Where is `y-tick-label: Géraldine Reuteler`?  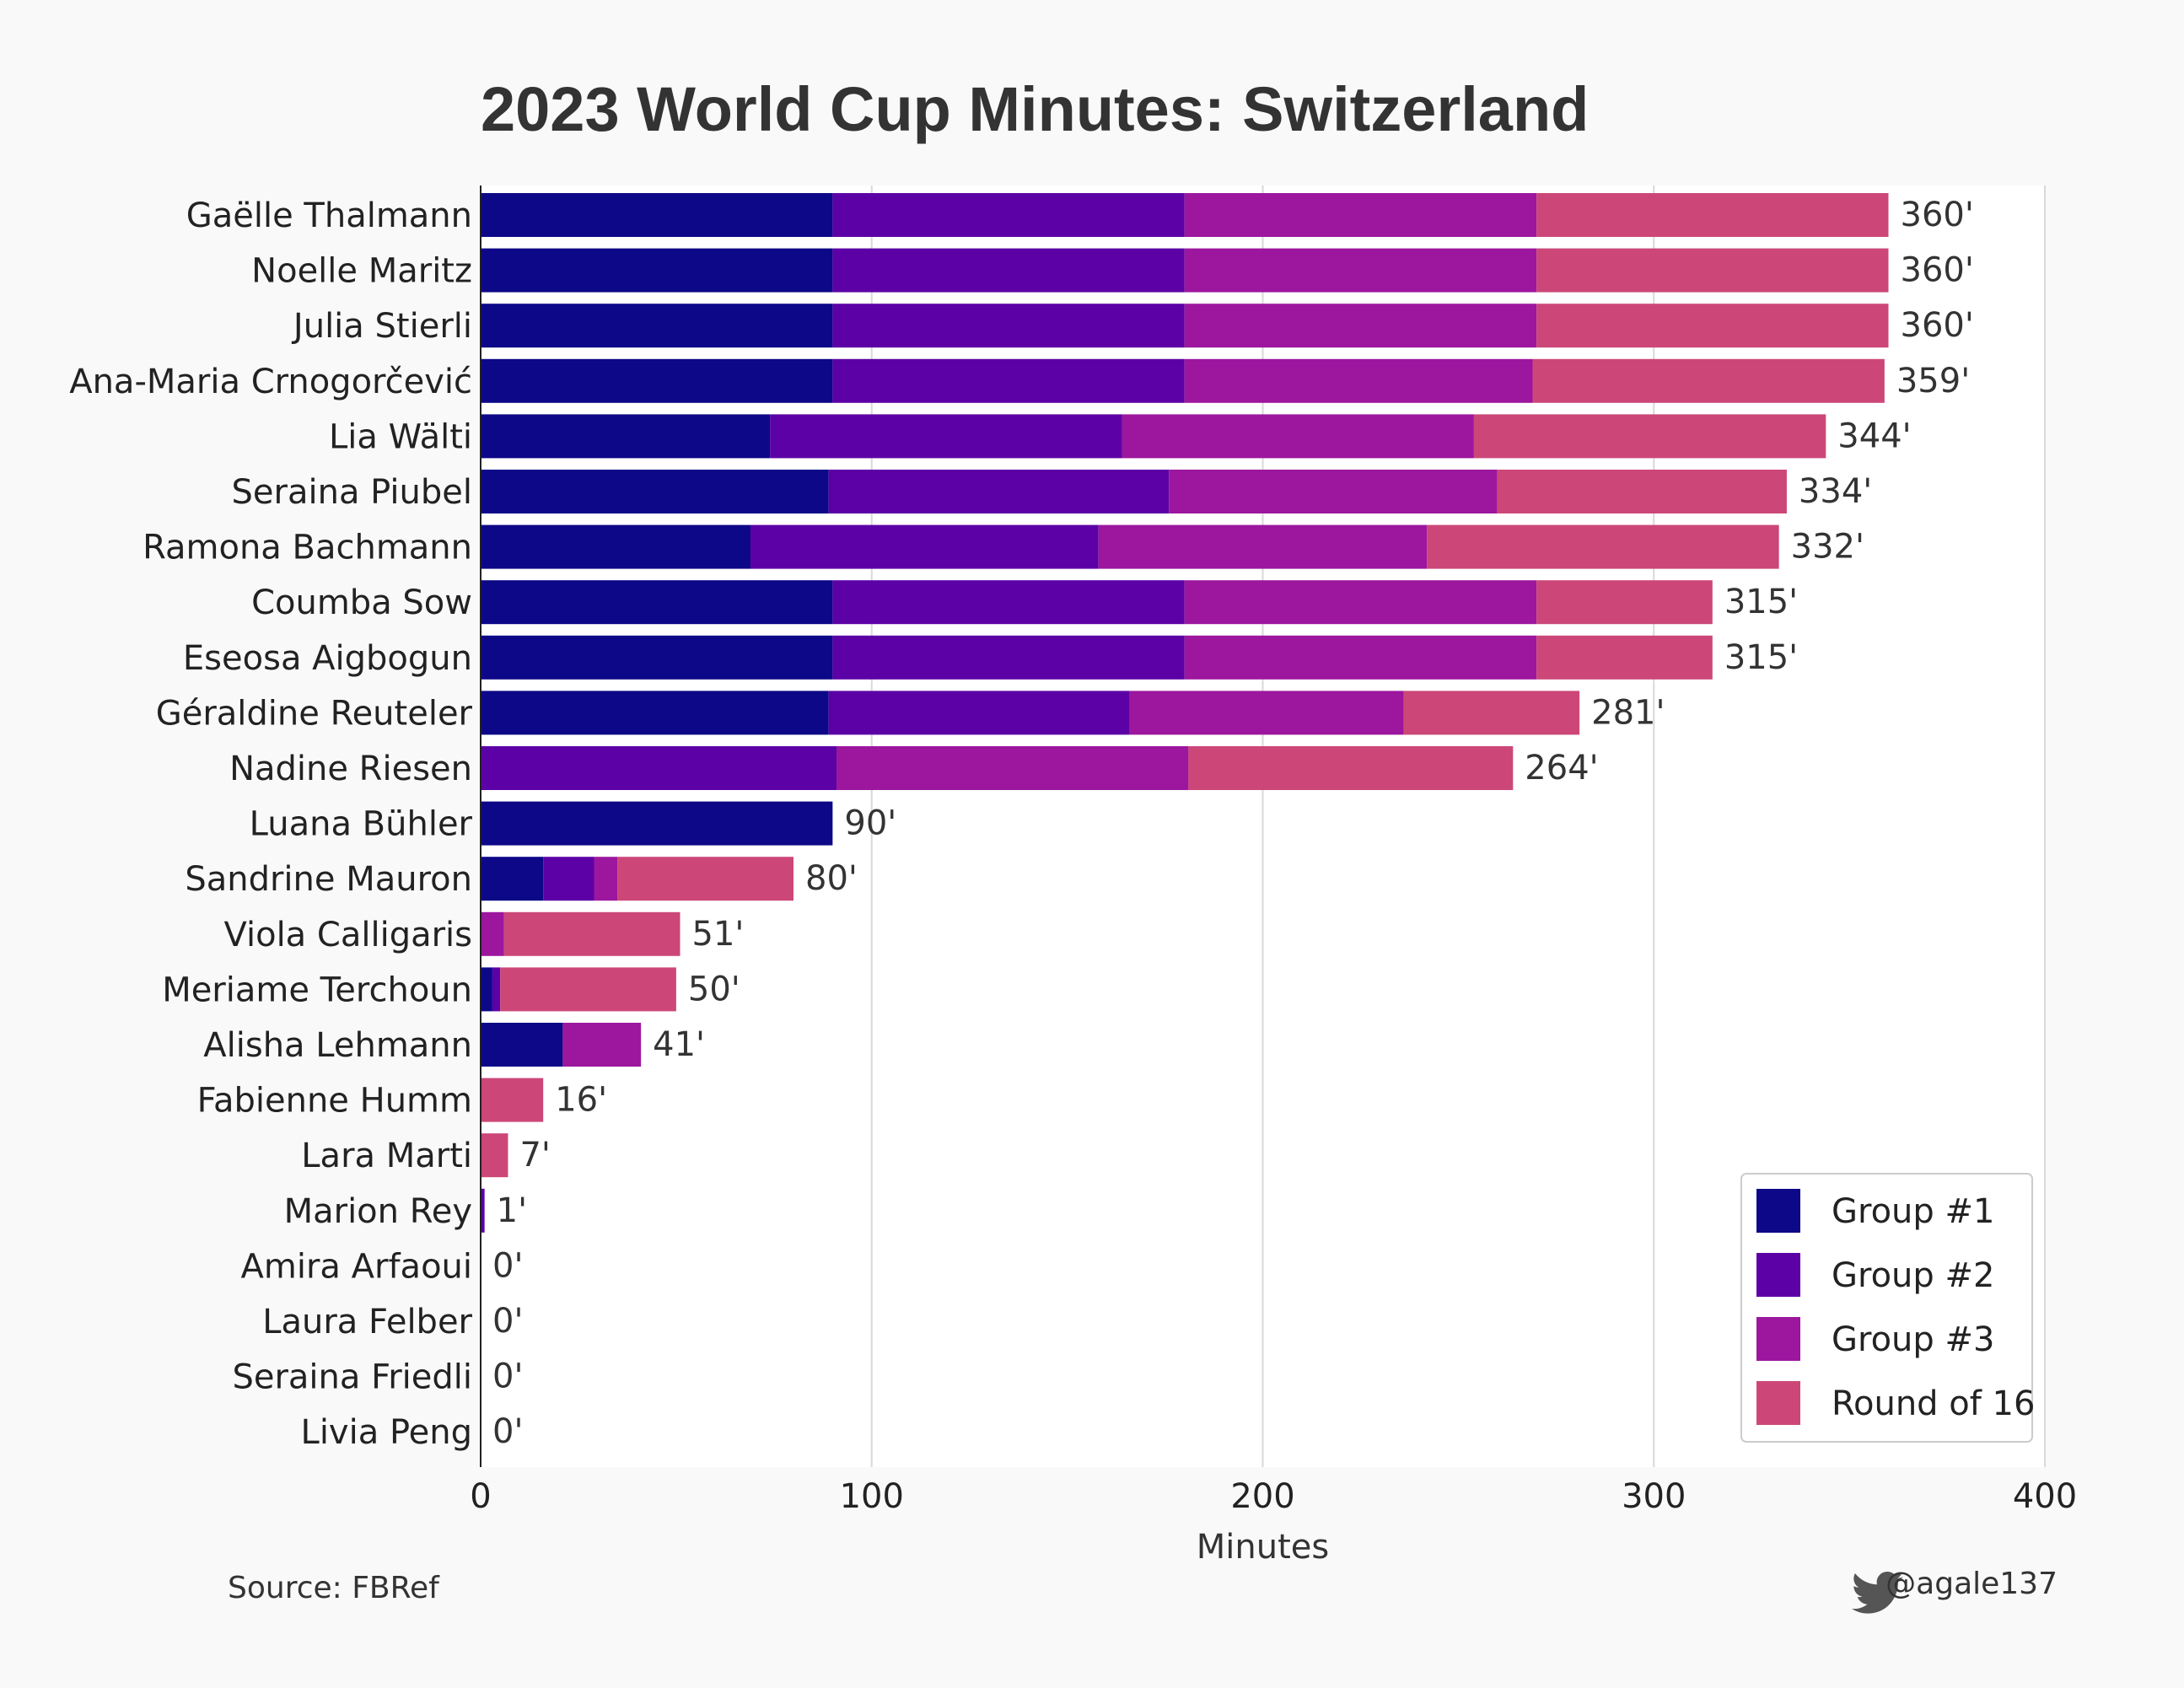 y-tick-label: Géraldine Reuteler is located at coordinates (314, 713).